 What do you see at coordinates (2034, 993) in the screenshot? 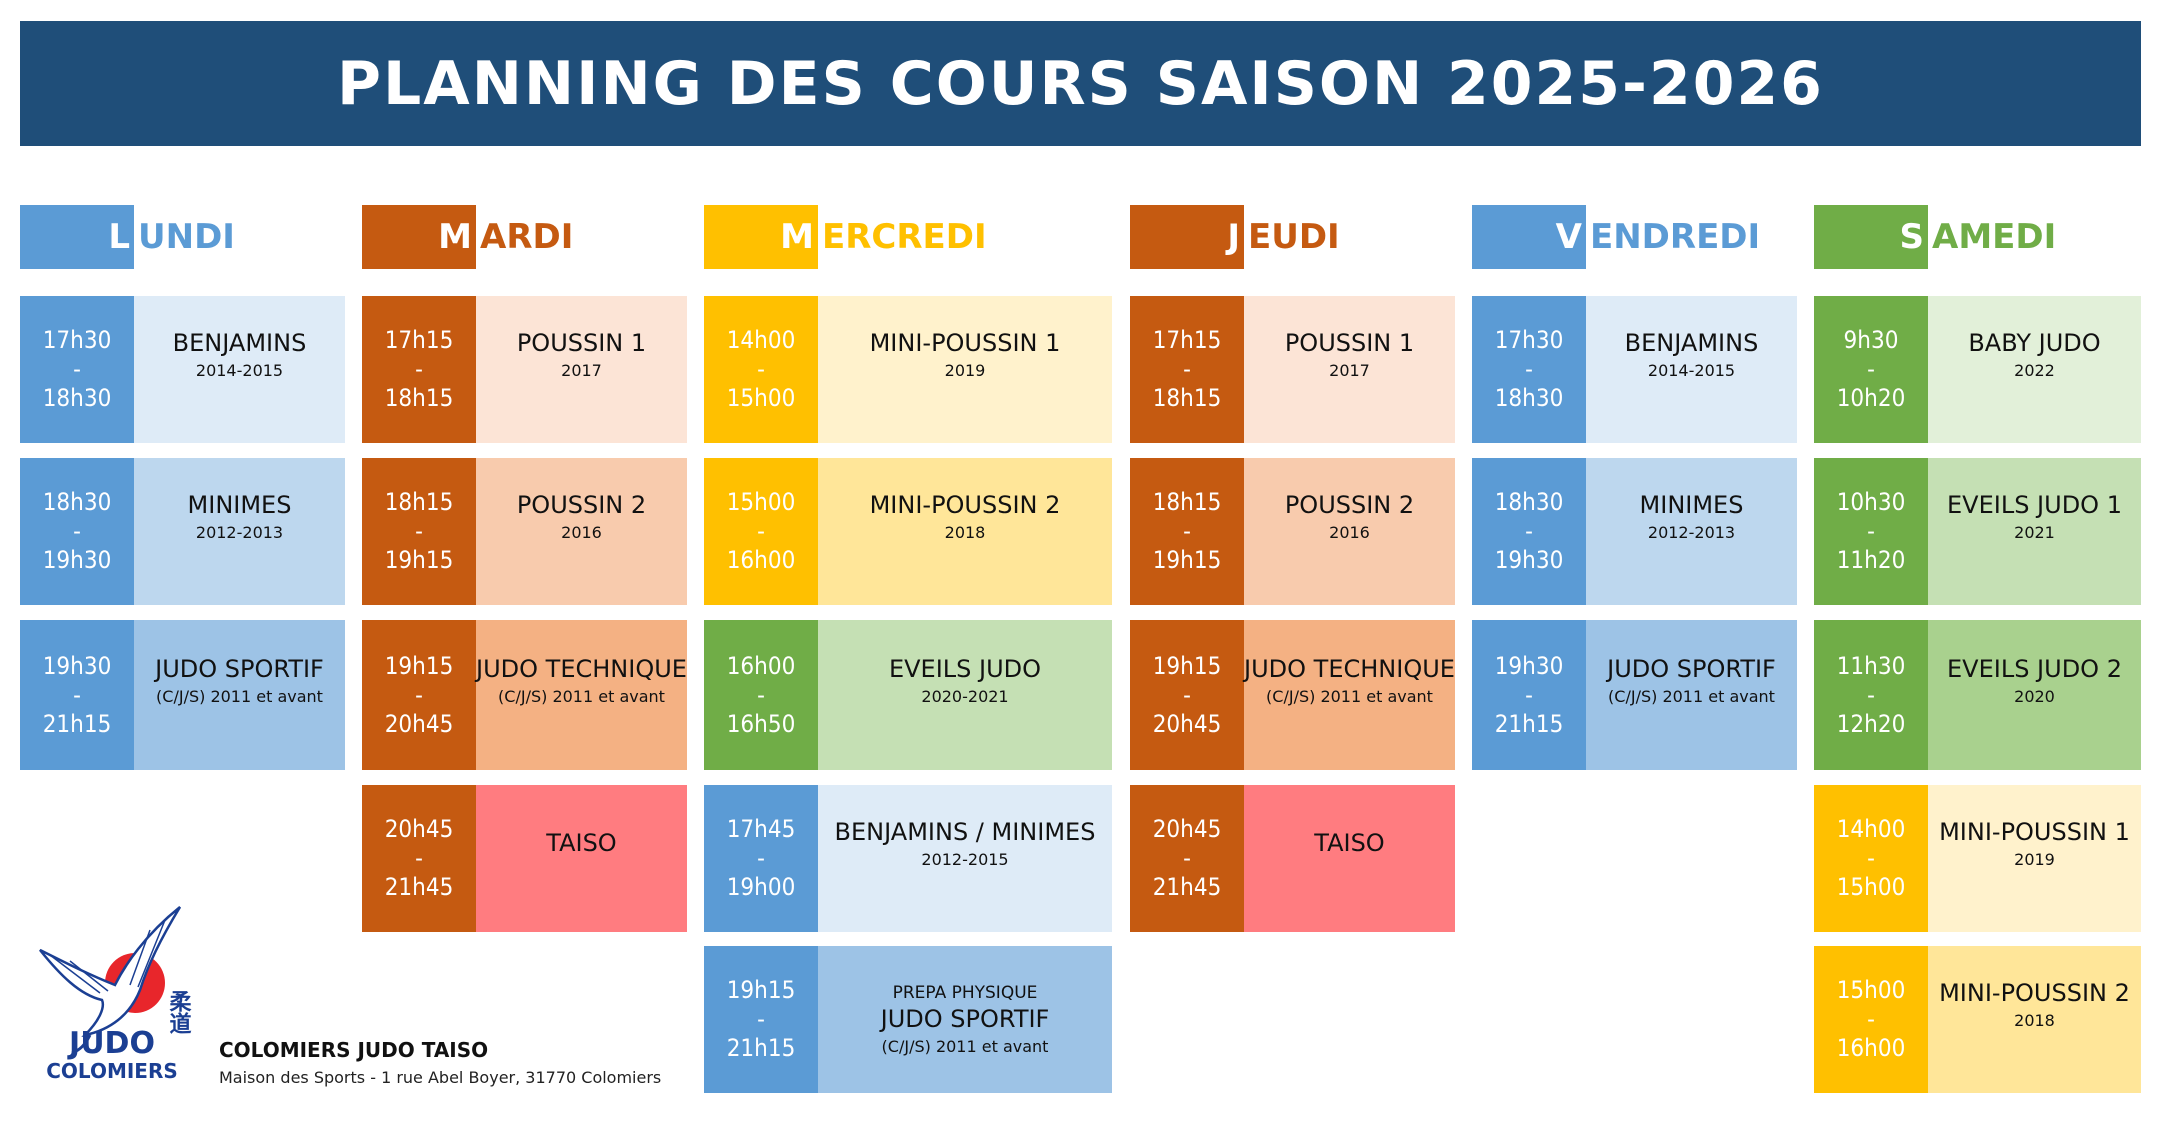
I see `slot-title: MINI-POUSSIN 2` at bounding box center [2034, 993].